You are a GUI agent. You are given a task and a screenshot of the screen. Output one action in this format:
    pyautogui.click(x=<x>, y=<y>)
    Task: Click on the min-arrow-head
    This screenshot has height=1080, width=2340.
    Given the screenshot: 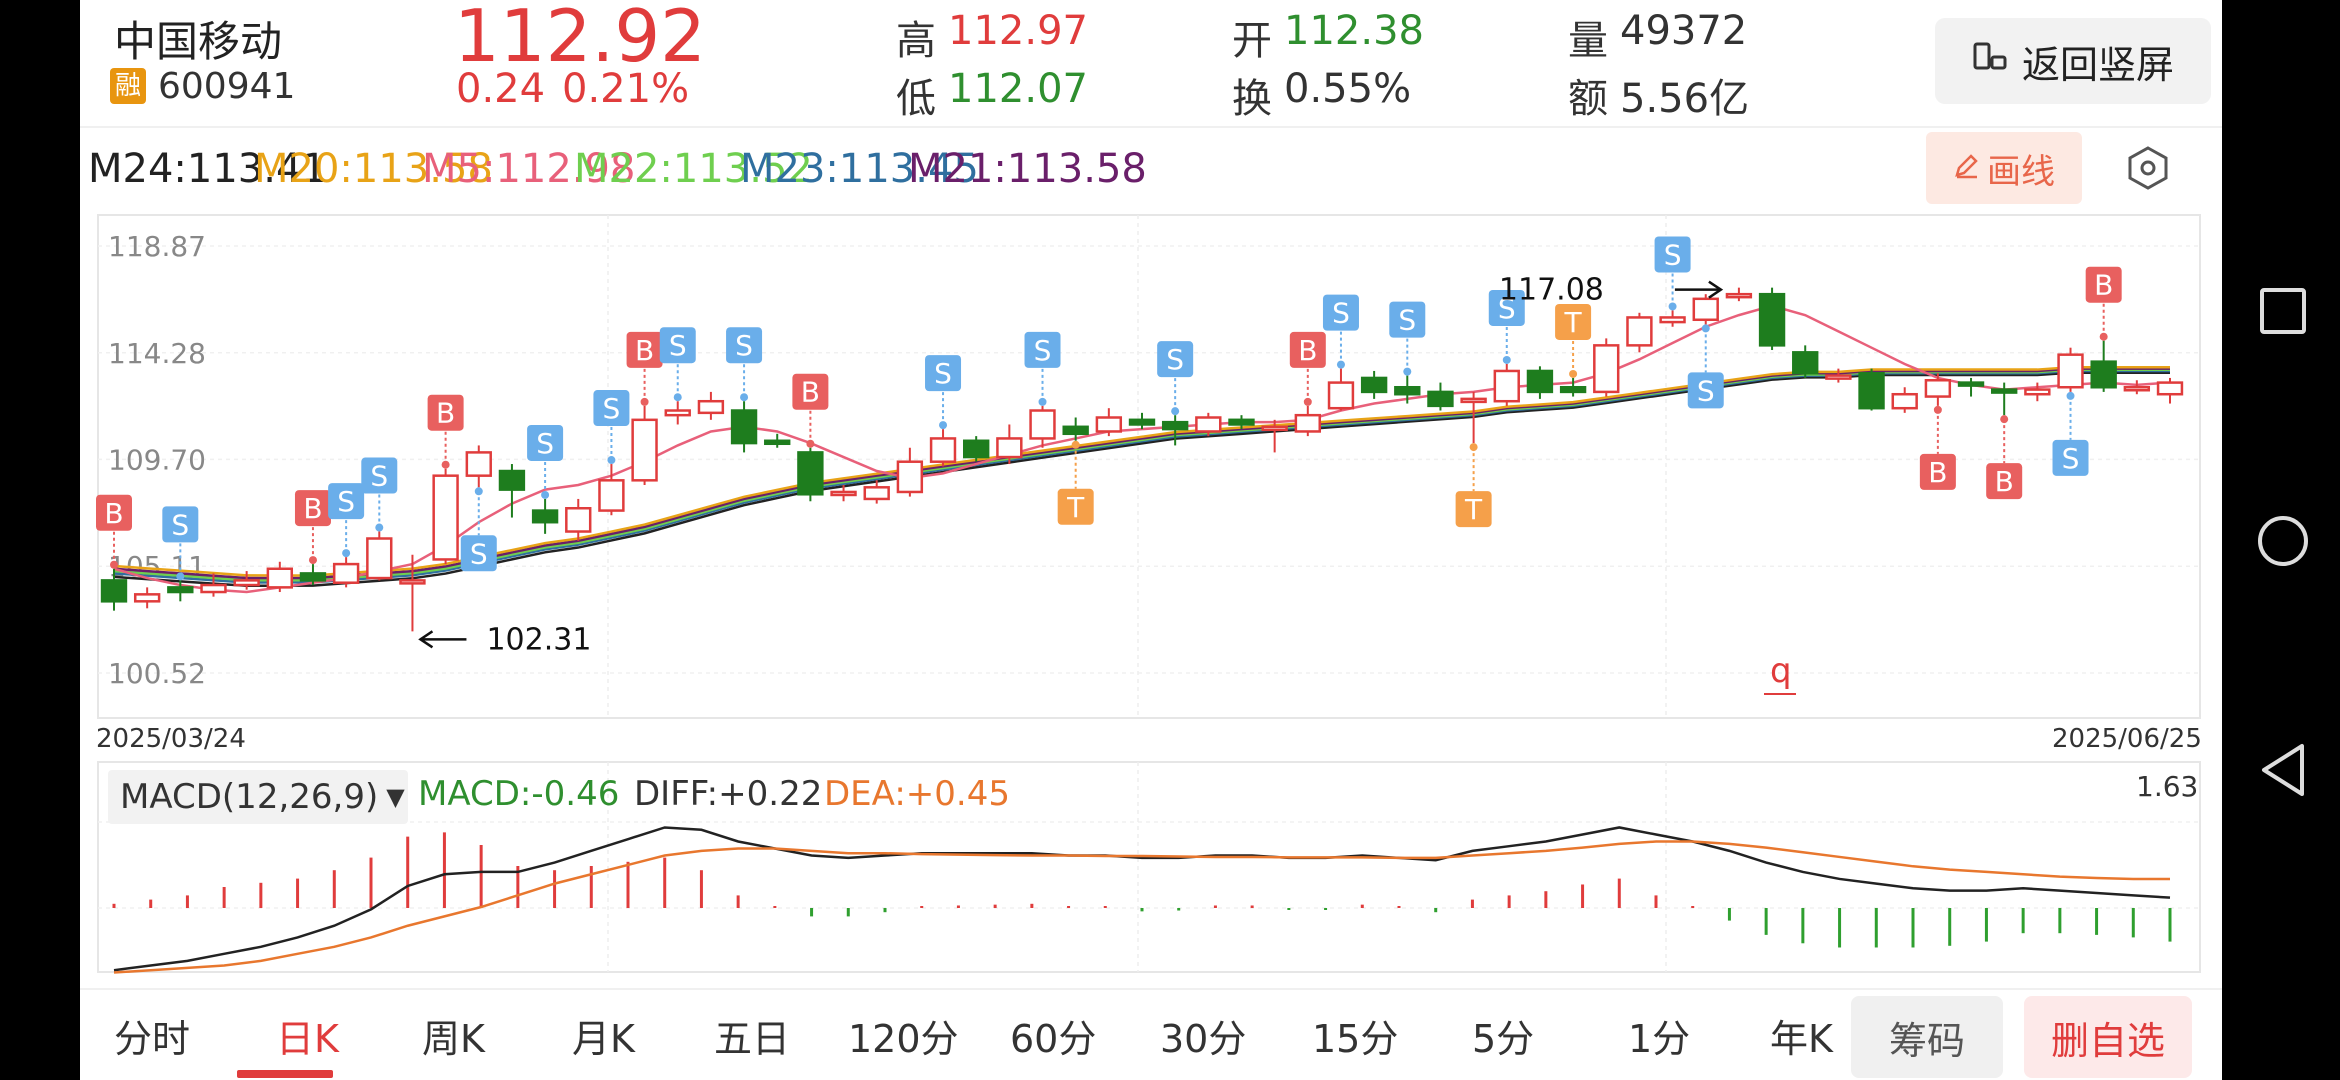 What is the action you would take?
    pyautogui.click(x=426, y=639)
    